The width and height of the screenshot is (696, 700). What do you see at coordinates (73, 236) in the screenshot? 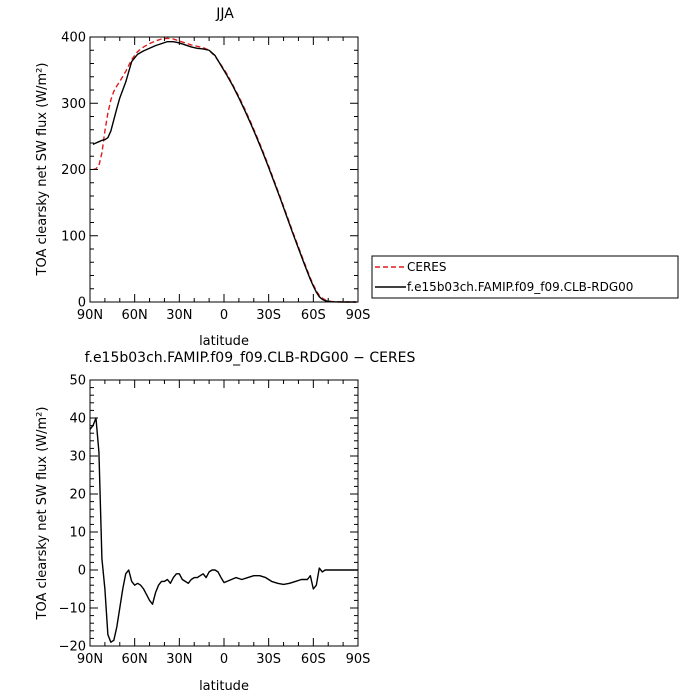
I see `top-chart-y-tick-label: 100` at bounding box center [73, 236].